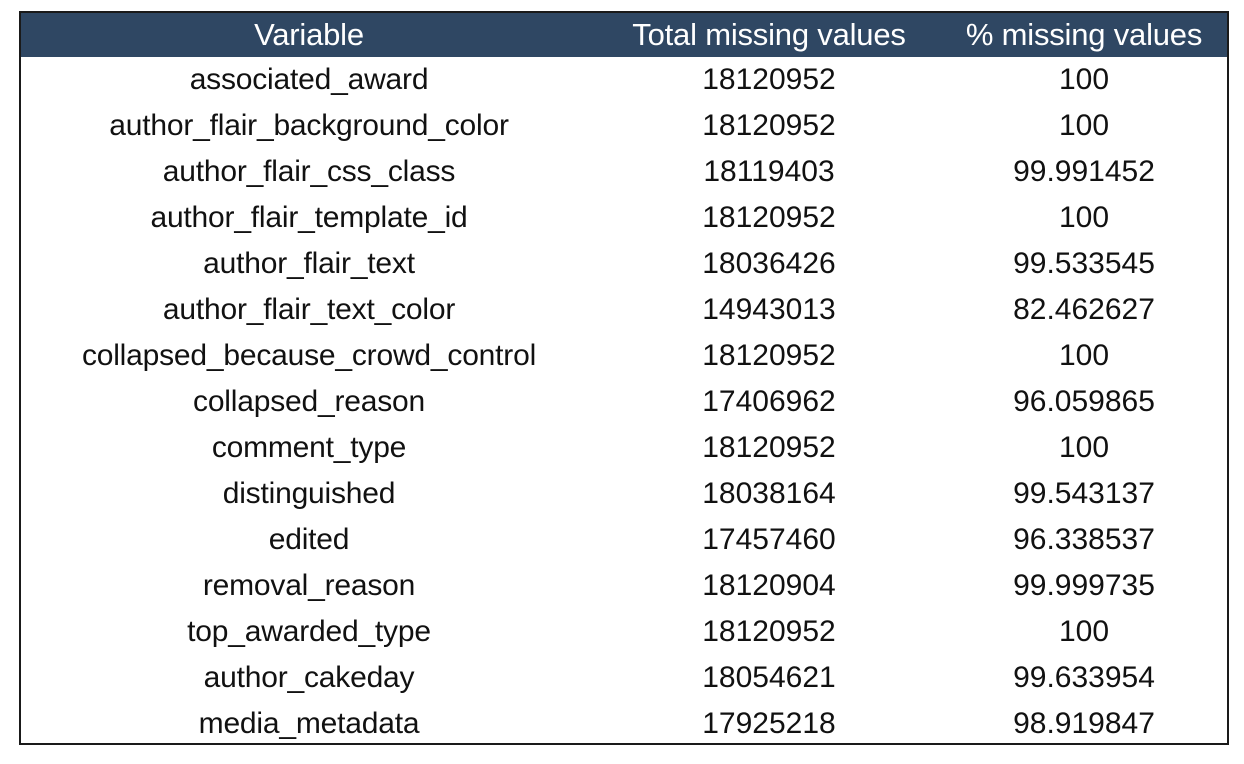 The width and height of the screenshot is (1244, 764). Describe the element at coordinates (624, 264) in the screenshot. I see `table-row: author_flair_text 18036426 99.533545` at that location.